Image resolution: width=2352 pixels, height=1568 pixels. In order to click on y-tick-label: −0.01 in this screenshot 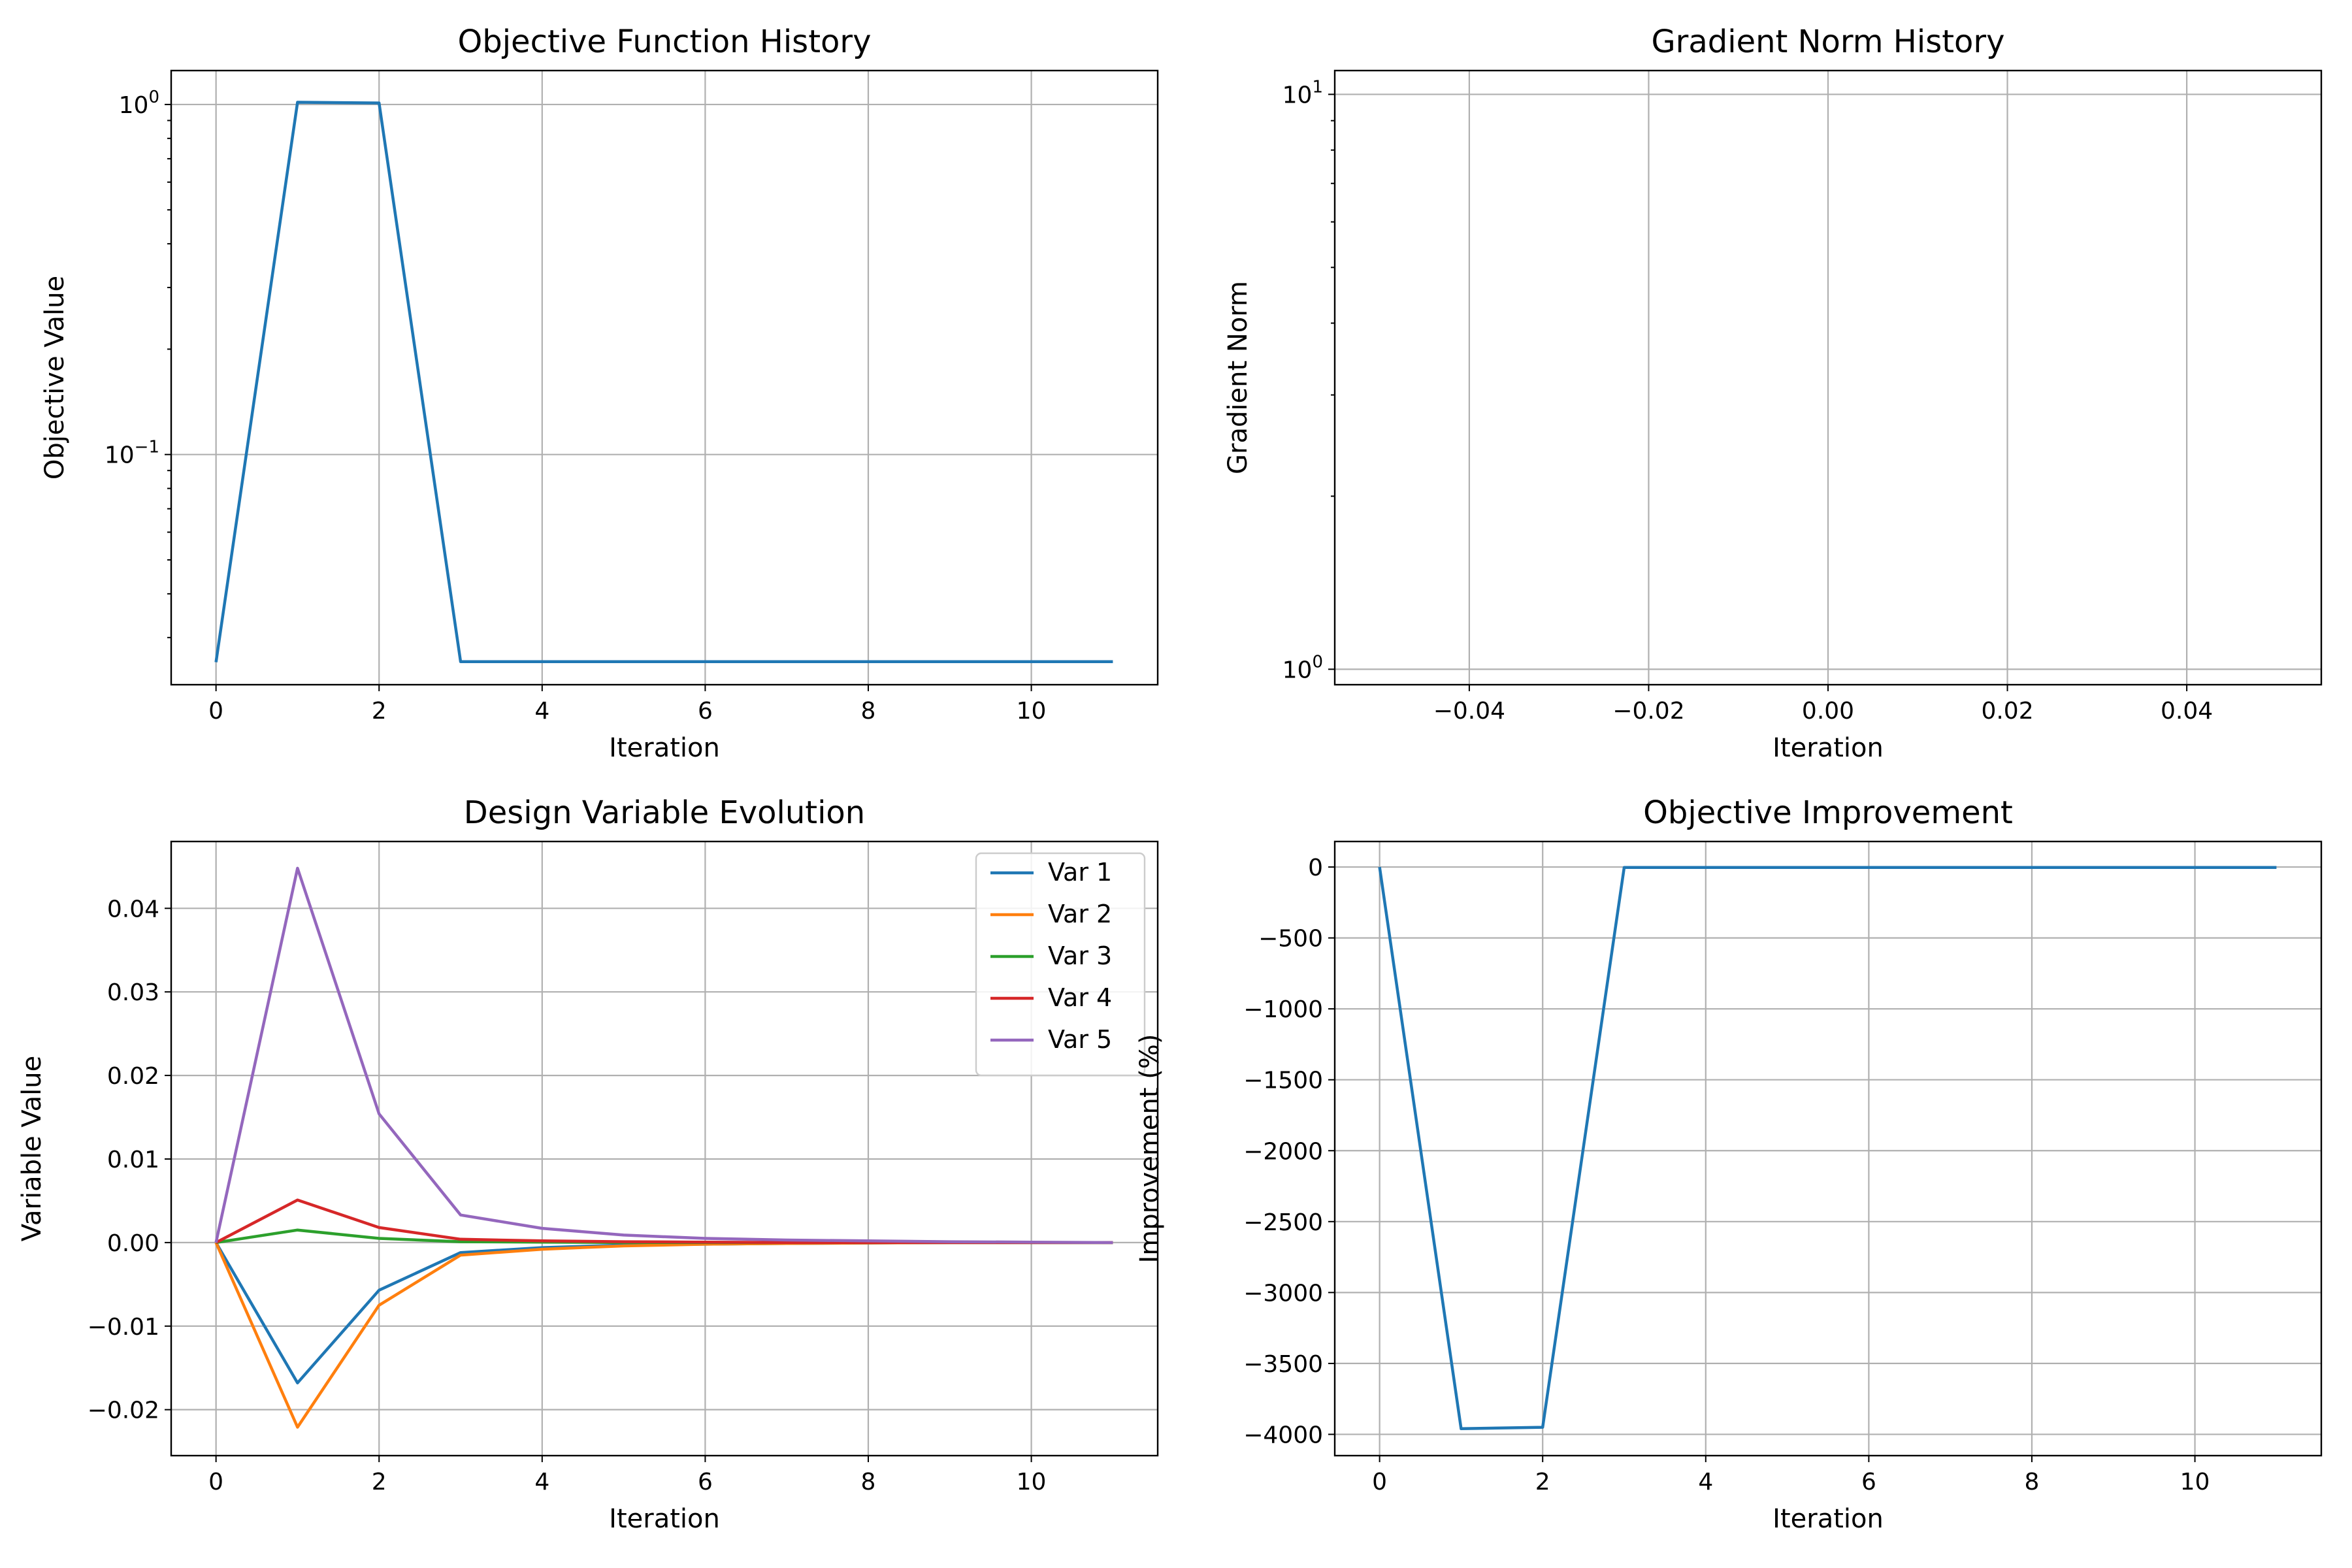, I will do `click(123, 1327)`.